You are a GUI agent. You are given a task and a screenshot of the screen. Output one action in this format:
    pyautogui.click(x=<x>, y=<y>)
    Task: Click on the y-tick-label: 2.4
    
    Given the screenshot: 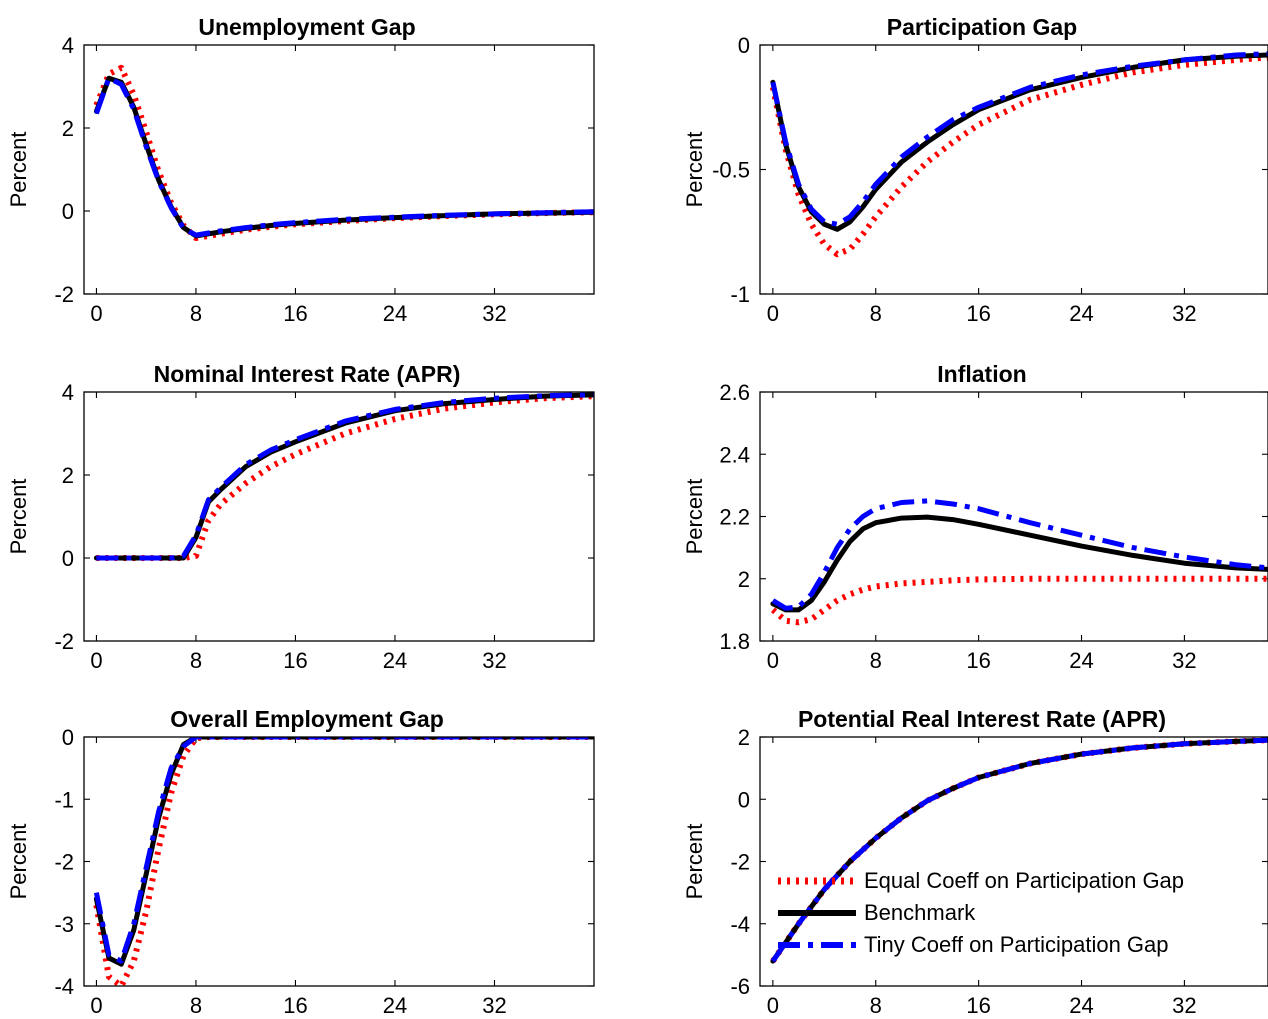 What is the action you would take?
    pyautogui.click(x=734, y=454)
    